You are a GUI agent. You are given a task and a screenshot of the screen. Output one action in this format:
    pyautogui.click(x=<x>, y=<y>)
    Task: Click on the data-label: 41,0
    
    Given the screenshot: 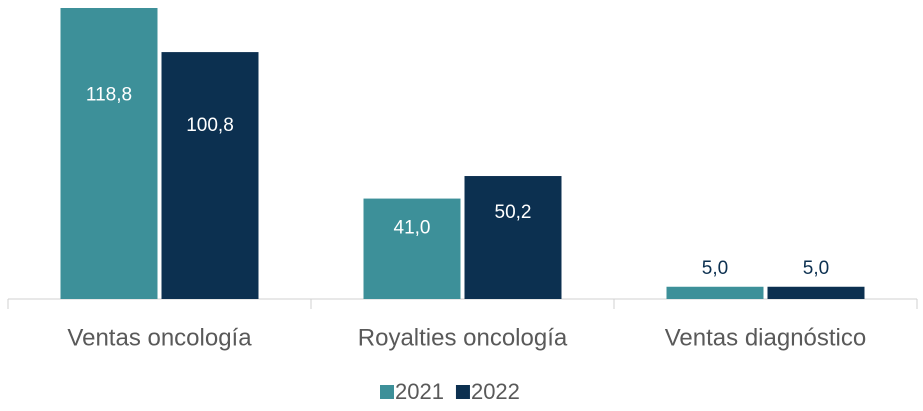 What is the action you would take?
    pyautogui.click(x=412, y=228)
    